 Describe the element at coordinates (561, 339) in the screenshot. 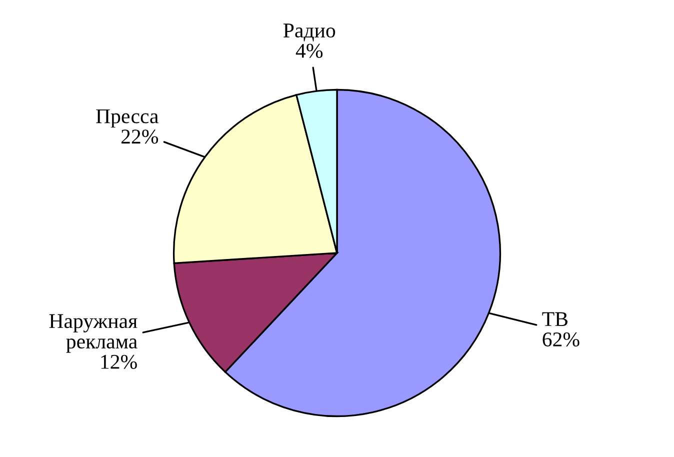

I see `data-label: 62%` at that location.